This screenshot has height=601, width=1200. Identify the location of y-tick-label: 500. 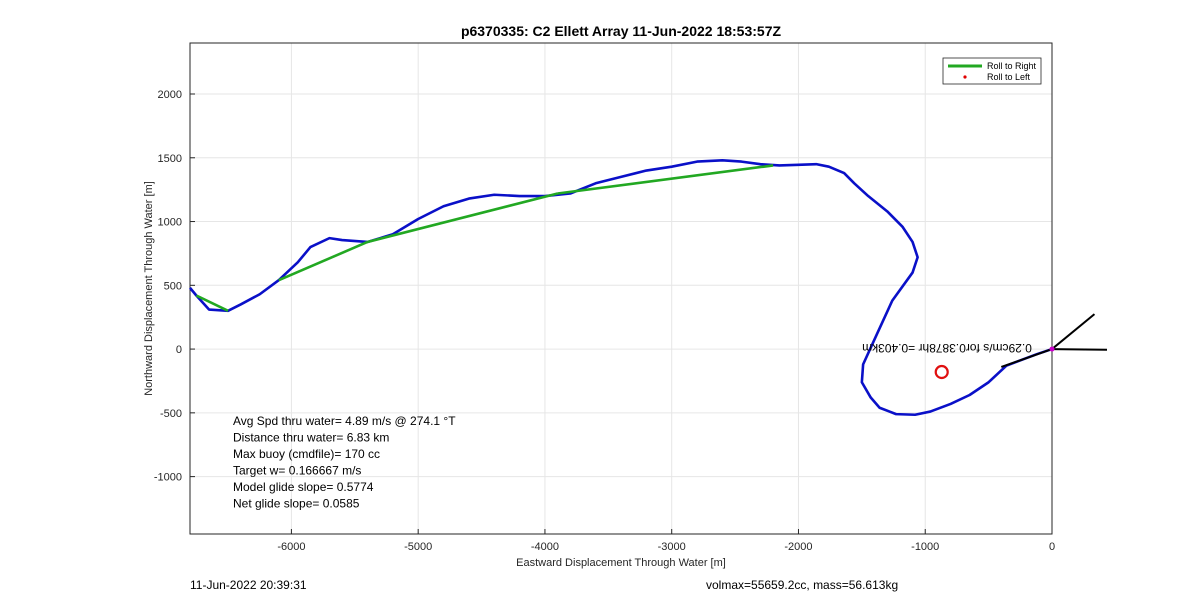
(173, 286).